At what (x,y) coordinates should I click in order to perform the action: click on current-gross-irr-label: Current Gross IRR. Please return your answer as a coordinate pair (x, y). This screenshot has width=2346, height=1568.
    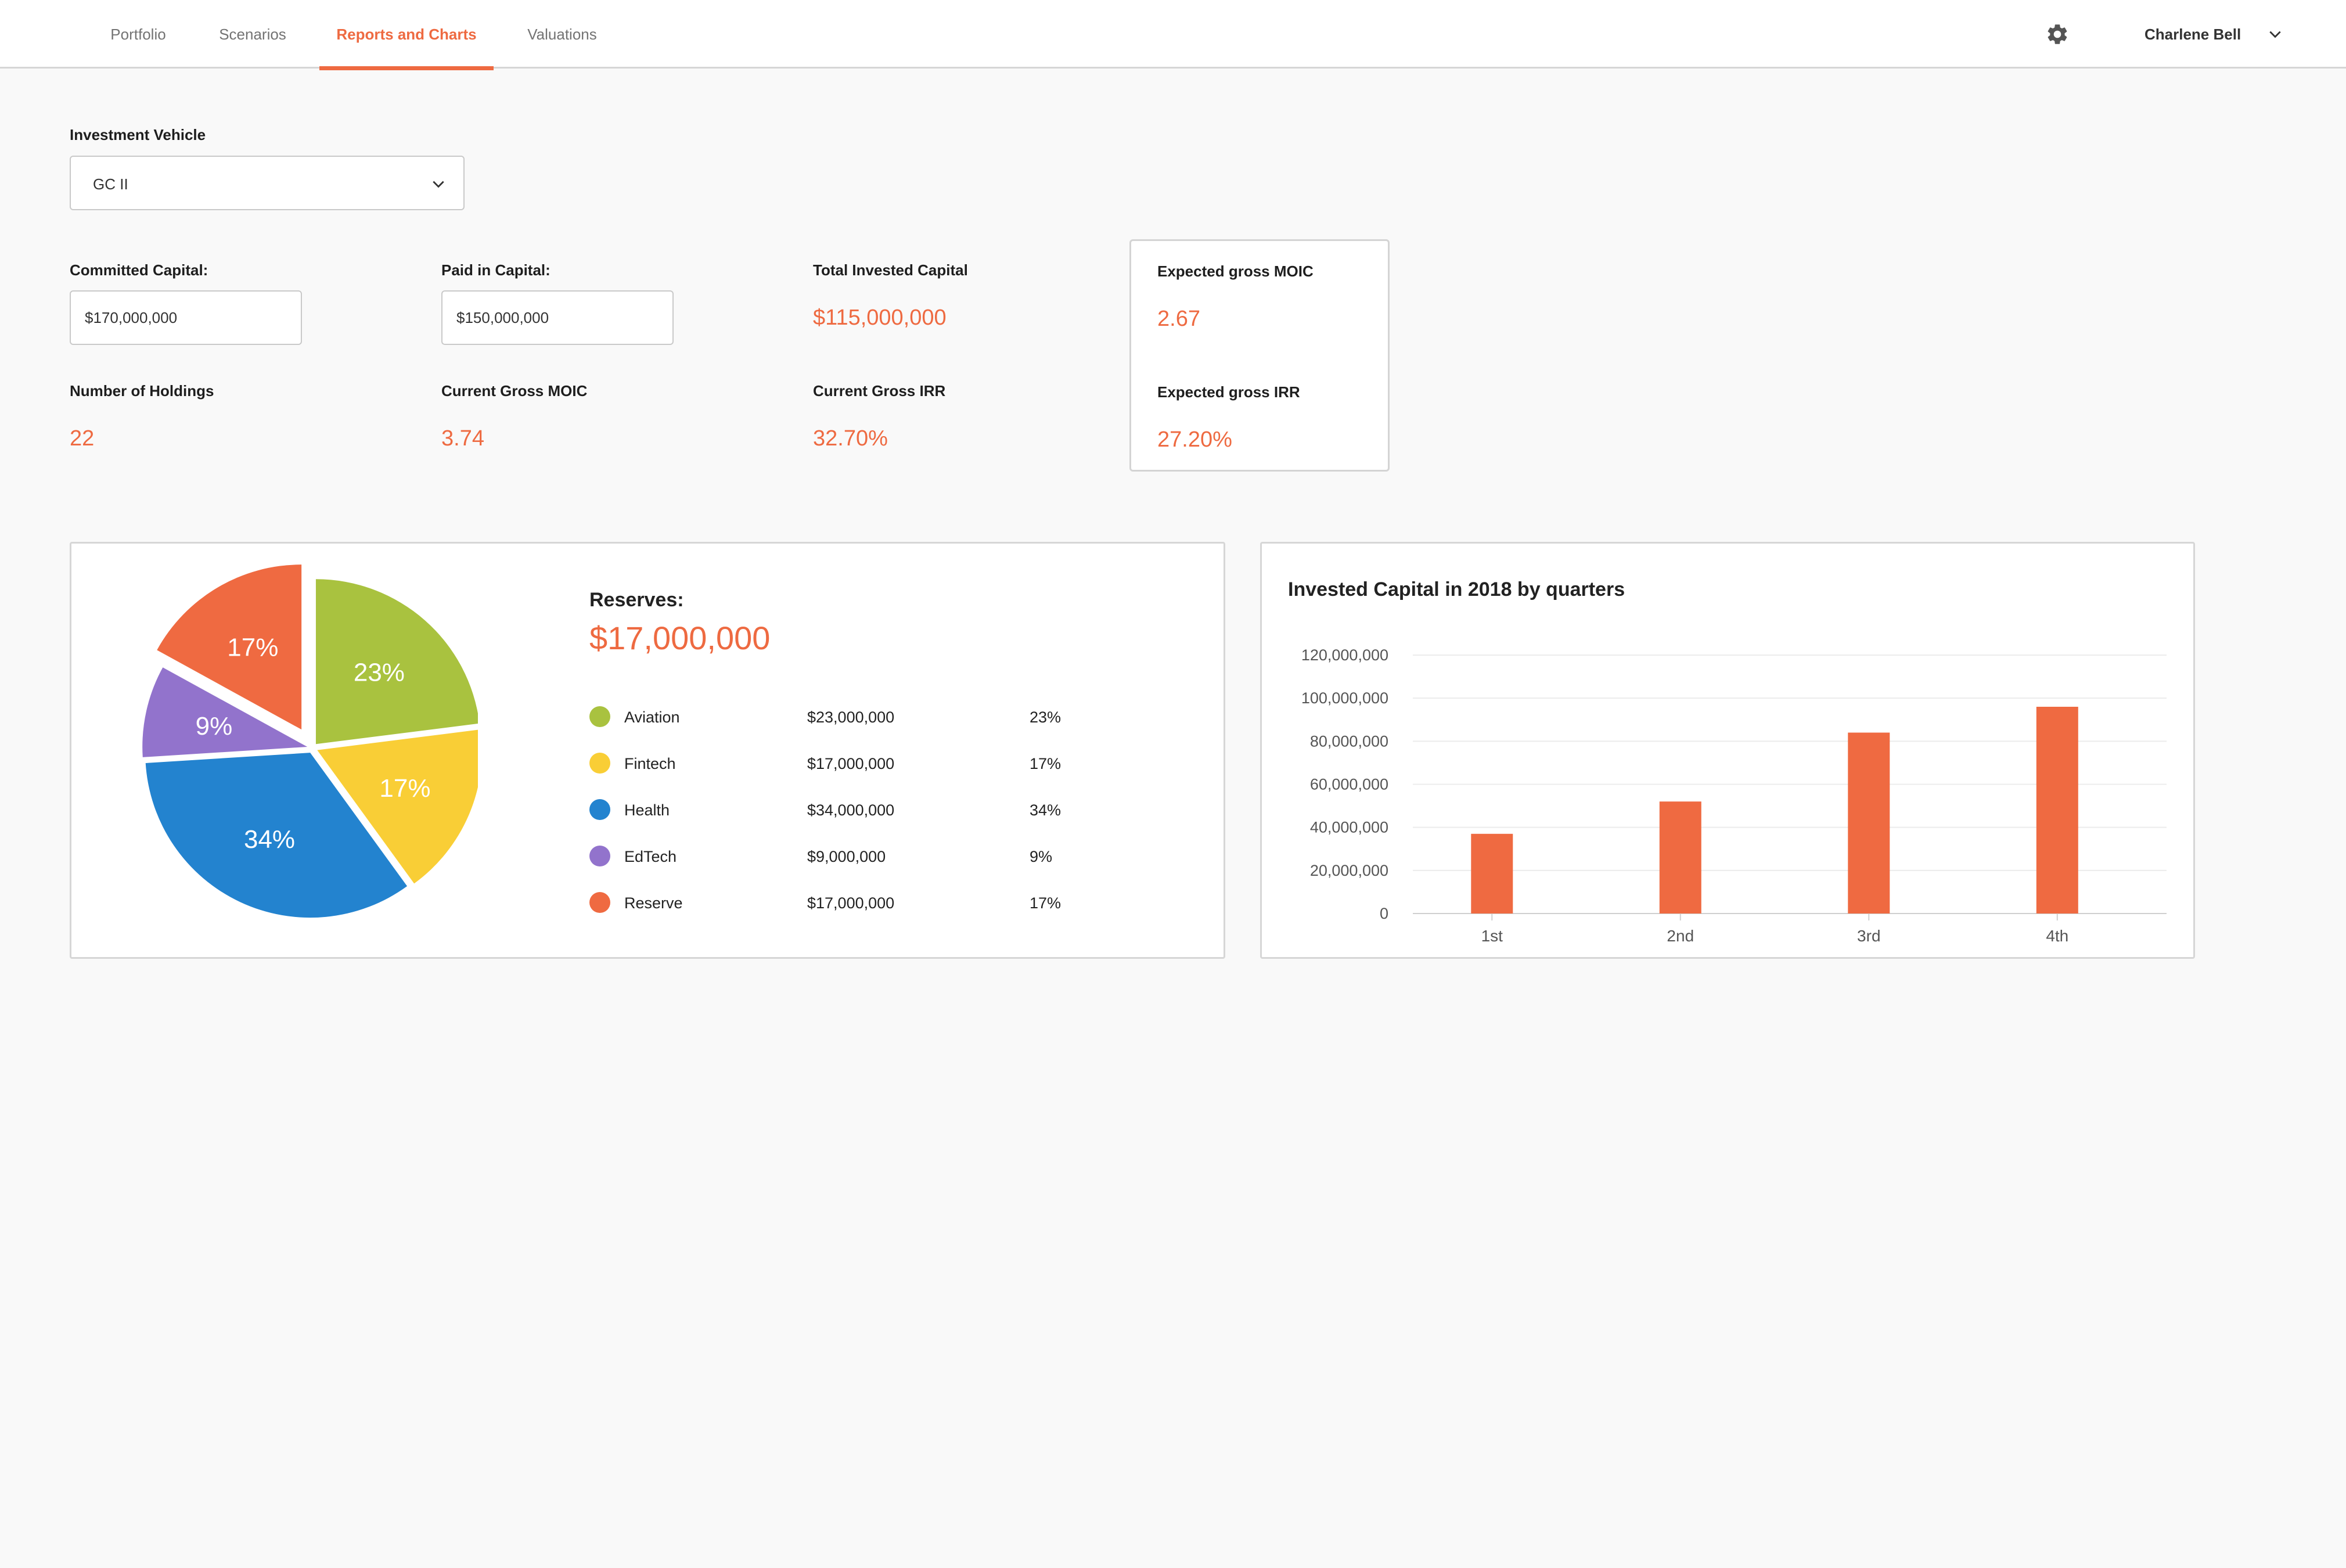
    Looking at the image, I should click on (879, 391).